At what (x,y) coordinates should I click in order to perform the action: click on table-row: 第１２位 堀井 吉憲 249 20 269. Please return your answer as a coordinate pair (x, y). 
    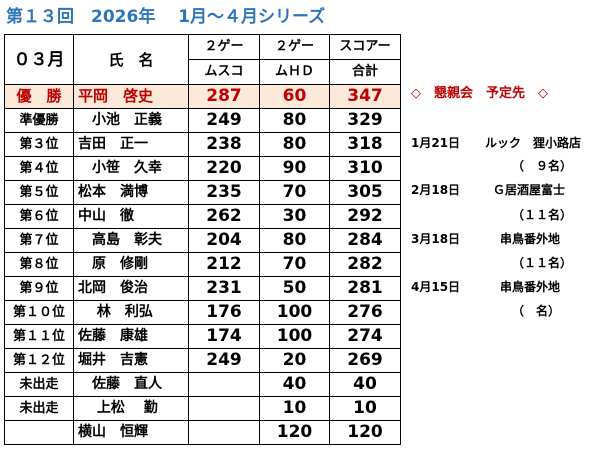
    Looking at the image, I should click on (202, 360).